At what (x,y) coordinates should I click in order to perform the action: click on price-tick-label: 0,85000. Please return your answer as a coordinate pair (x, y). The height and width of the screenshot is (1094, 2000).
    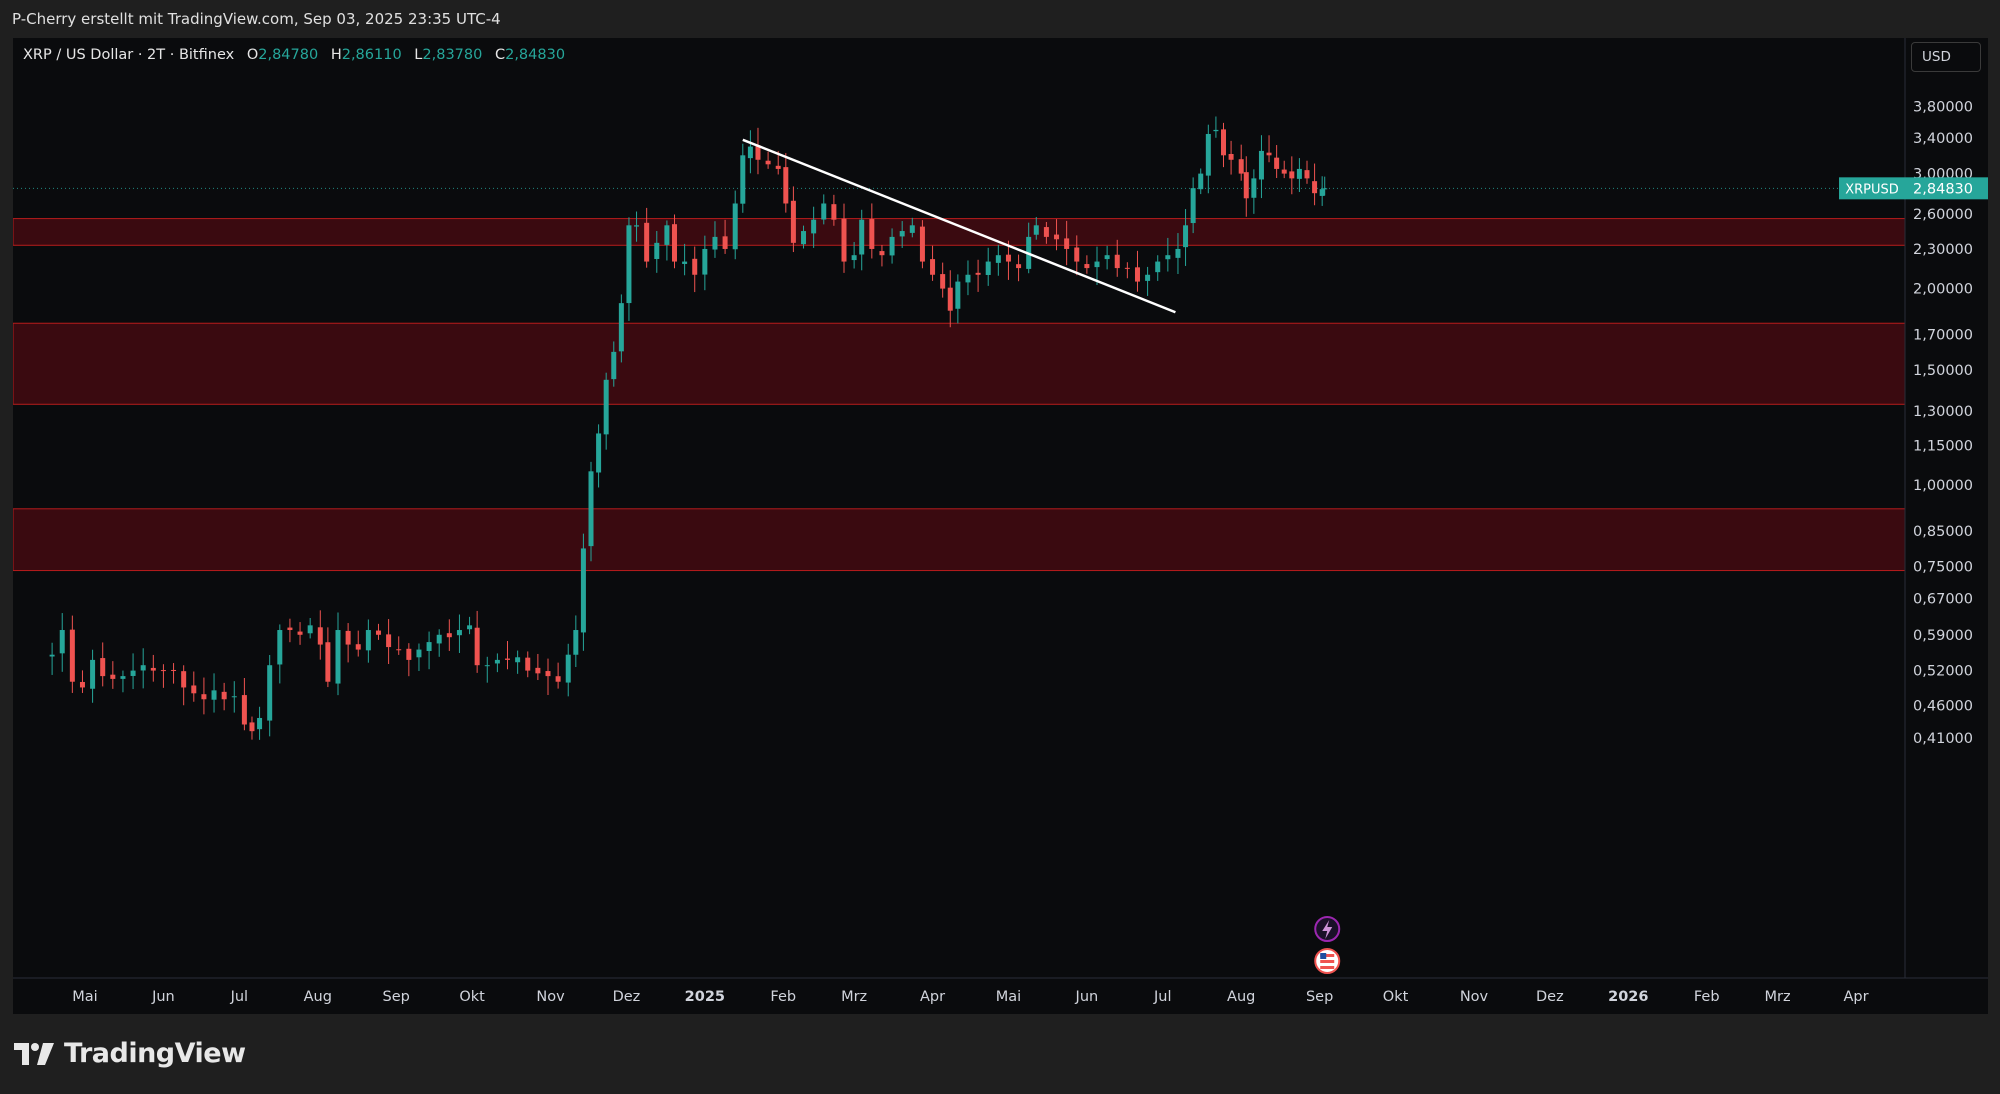
    Looking at the image, I should click on (1943, 532).